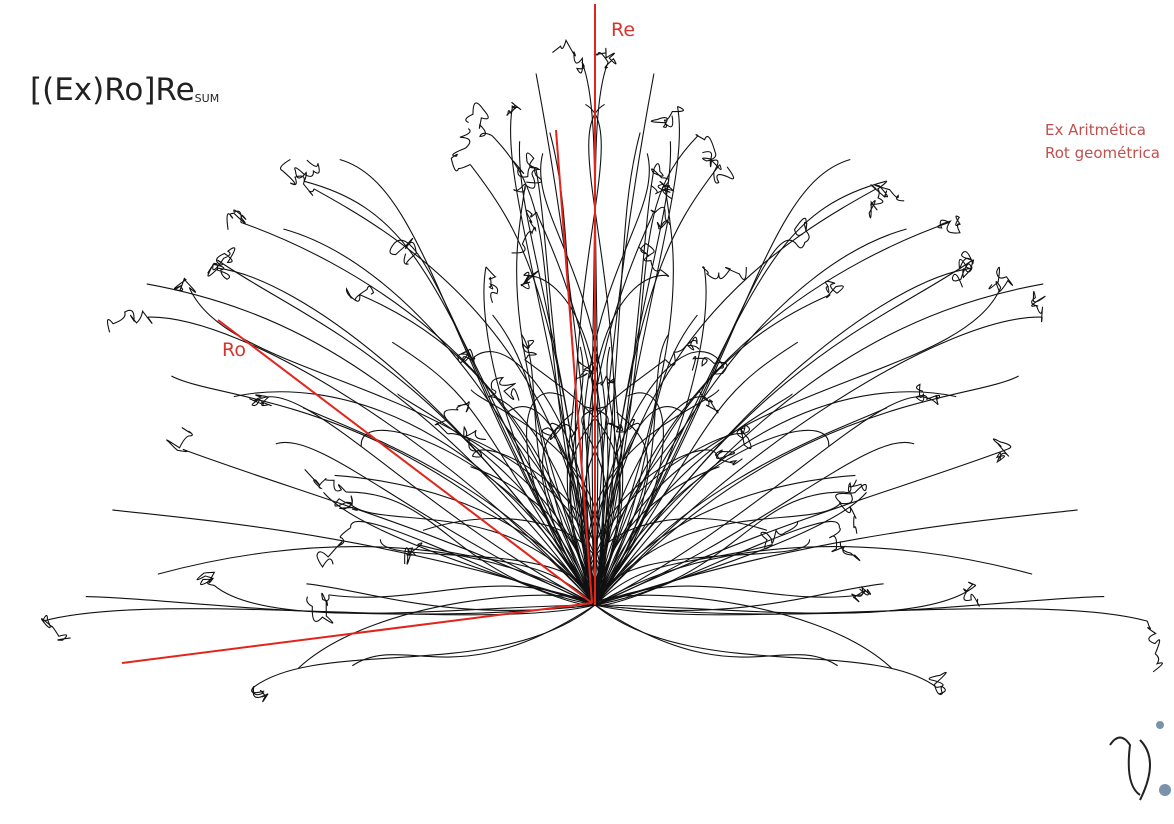 Image resolution: width=1174 pixels, height=824 pixels. I want to click on ro-axis, so click(405, 461).